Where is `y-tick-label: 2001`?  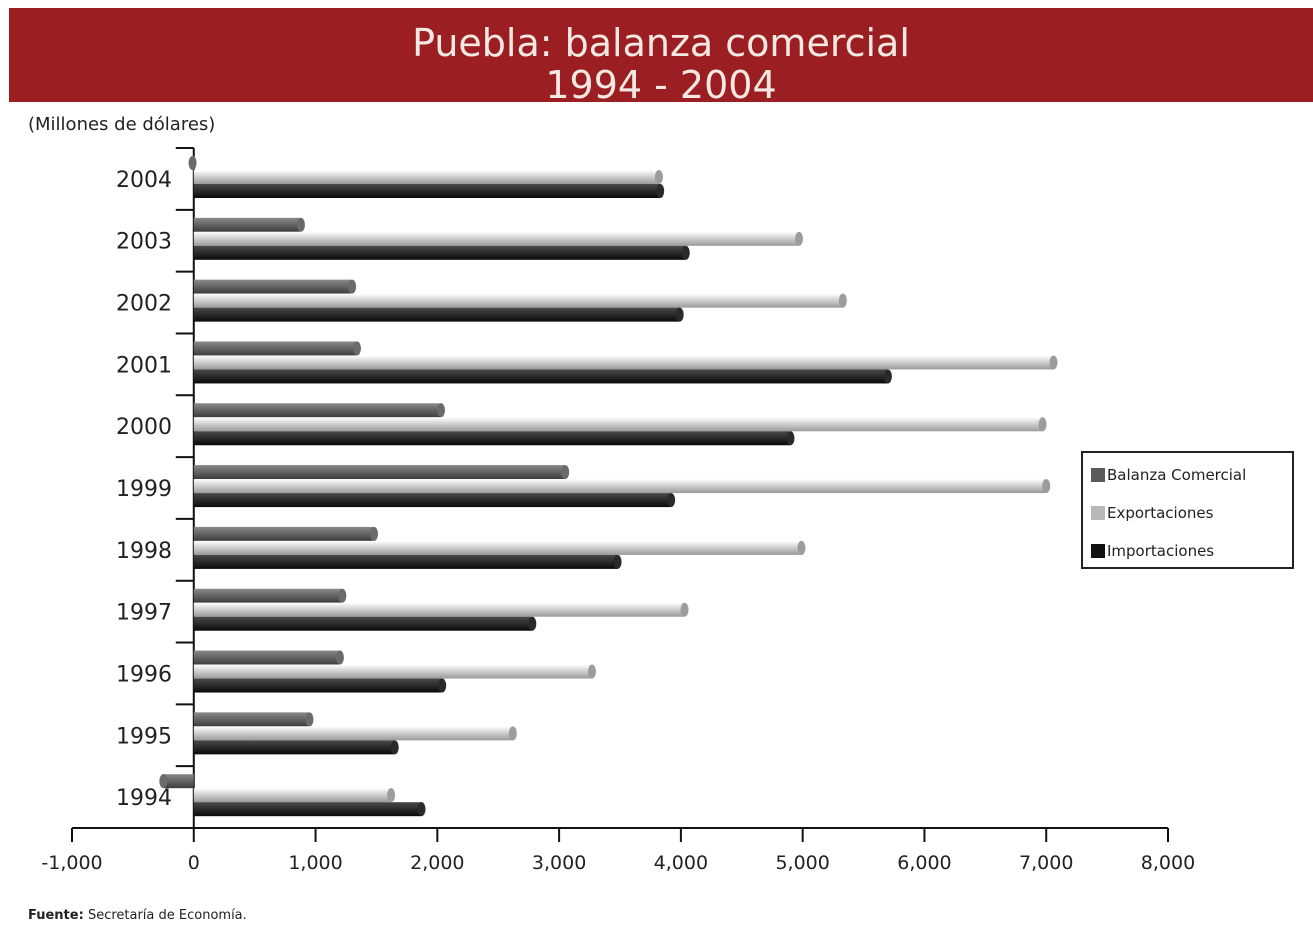
y-tick-label: 2001 is located at coordinates (144, 365).